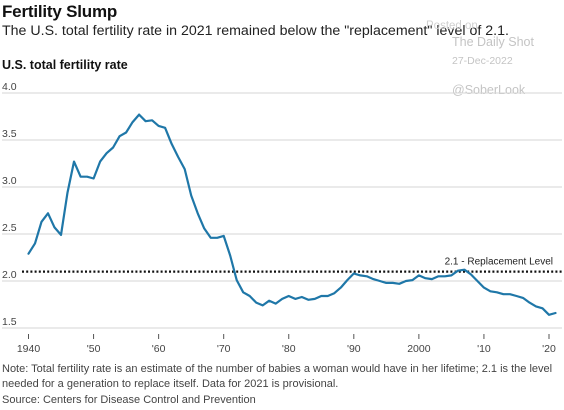 The height and width of the screenshot is (410, 564). Describe the element at coordinates (452, 26) in the screenshot. I see `watermark-posted-on: Posted on` at that location.